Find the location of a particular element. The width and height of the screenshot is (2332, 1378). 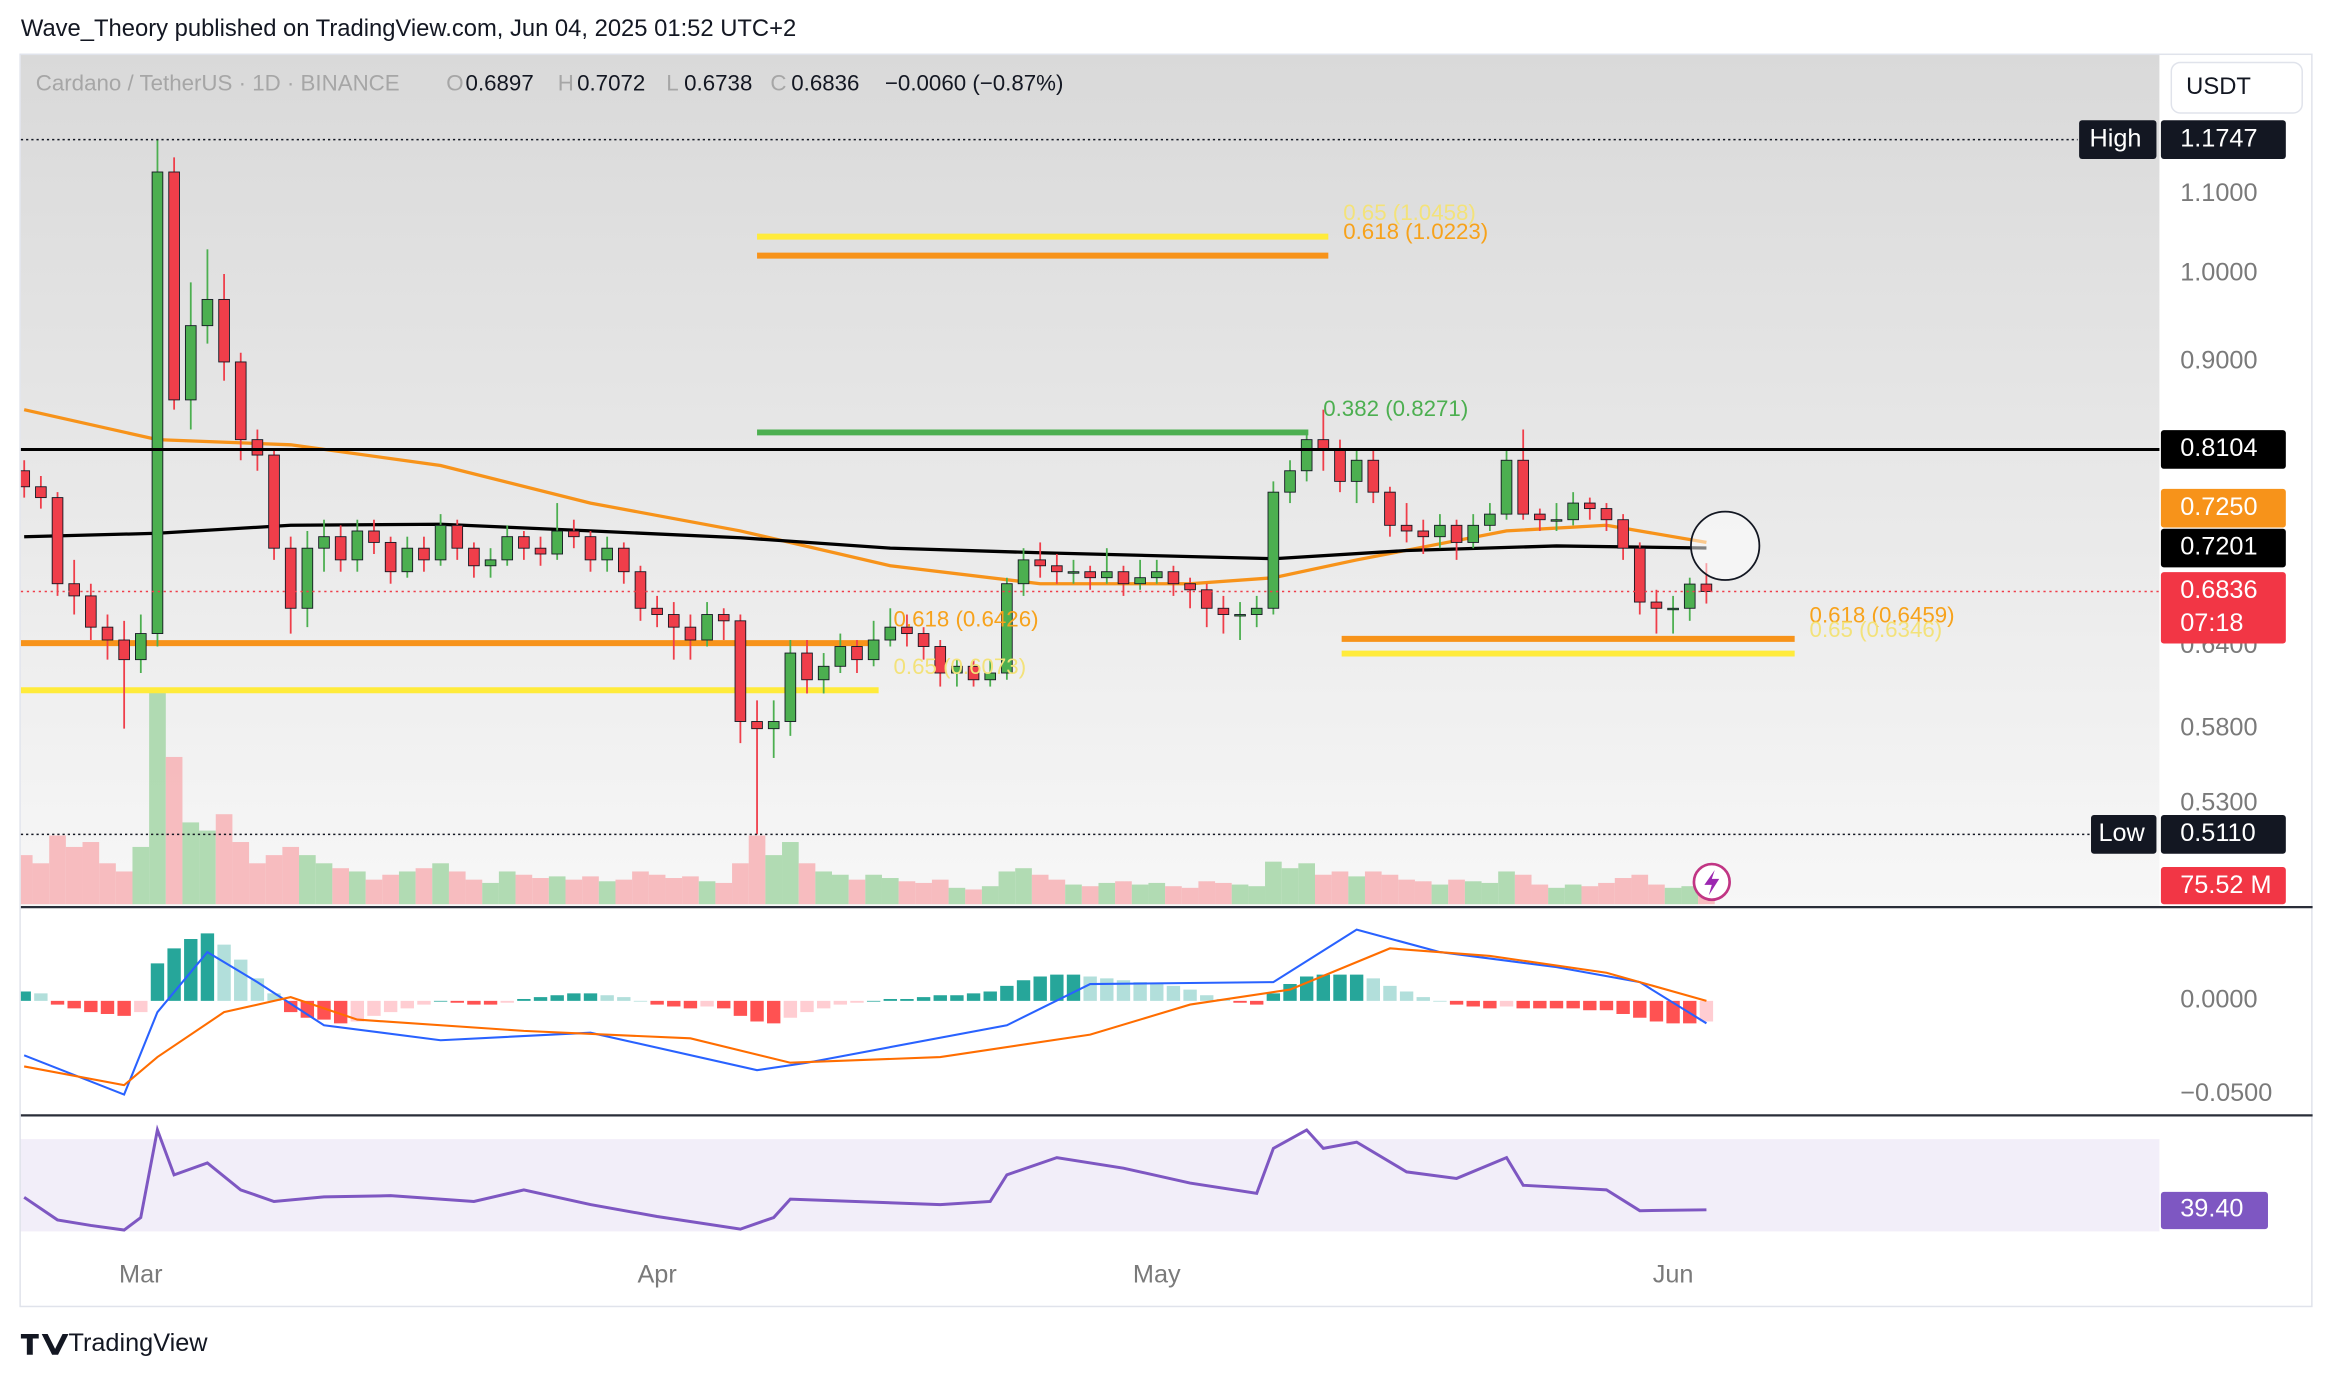

y-tick-label: 0.5300 is located at coordinates (2218, 803).